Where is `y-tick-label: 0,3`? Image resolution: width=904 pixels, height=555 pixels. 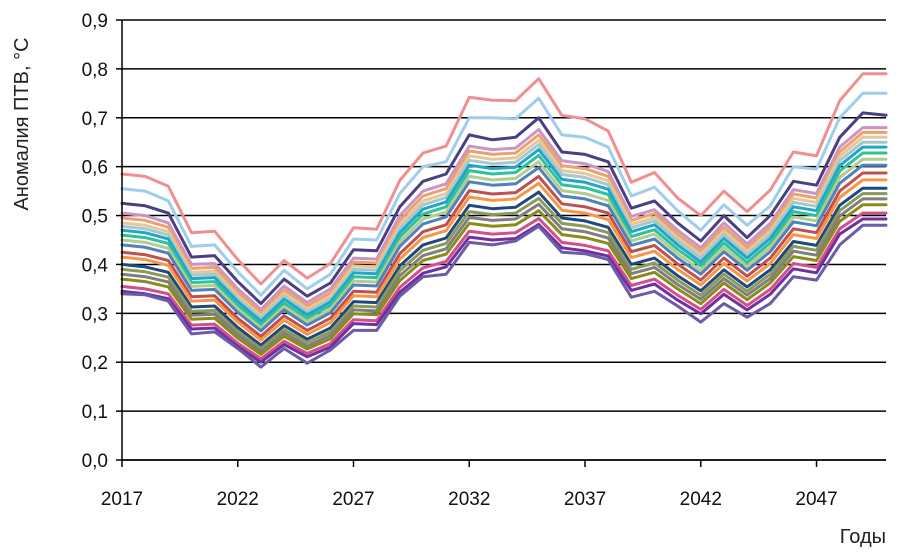
y-tick-label: 0,3 is located at coordinates (95, 314).